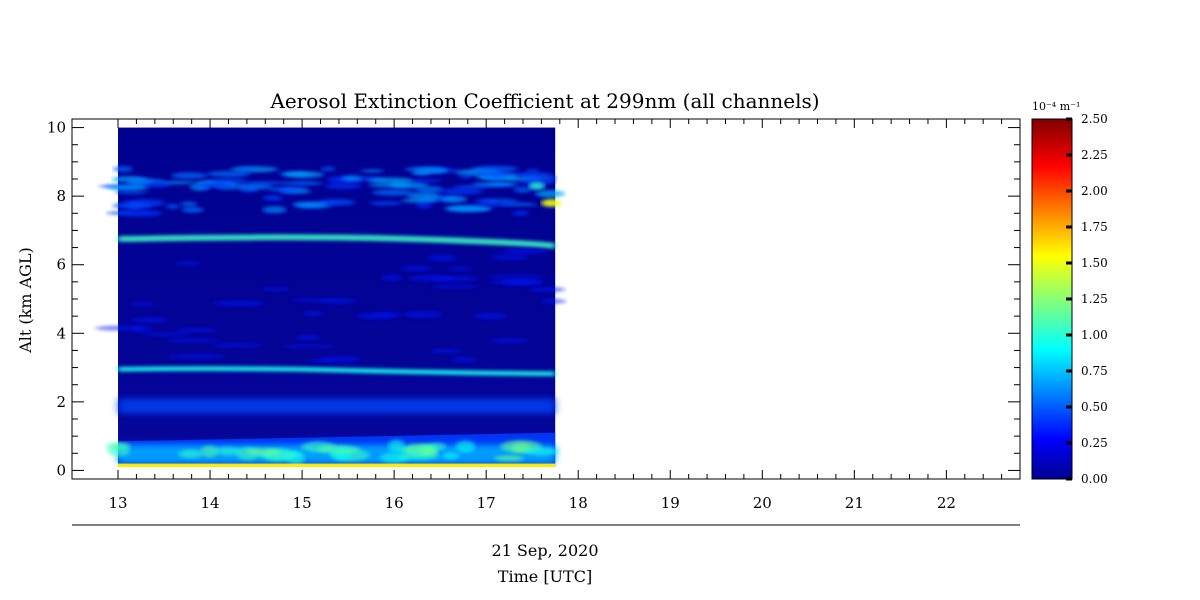 The image size is (1200, 600). What do you see at coordinates (670, 503) in the screenshot?
I see `x-tick-label: 19` at bounding box center [670, 503].